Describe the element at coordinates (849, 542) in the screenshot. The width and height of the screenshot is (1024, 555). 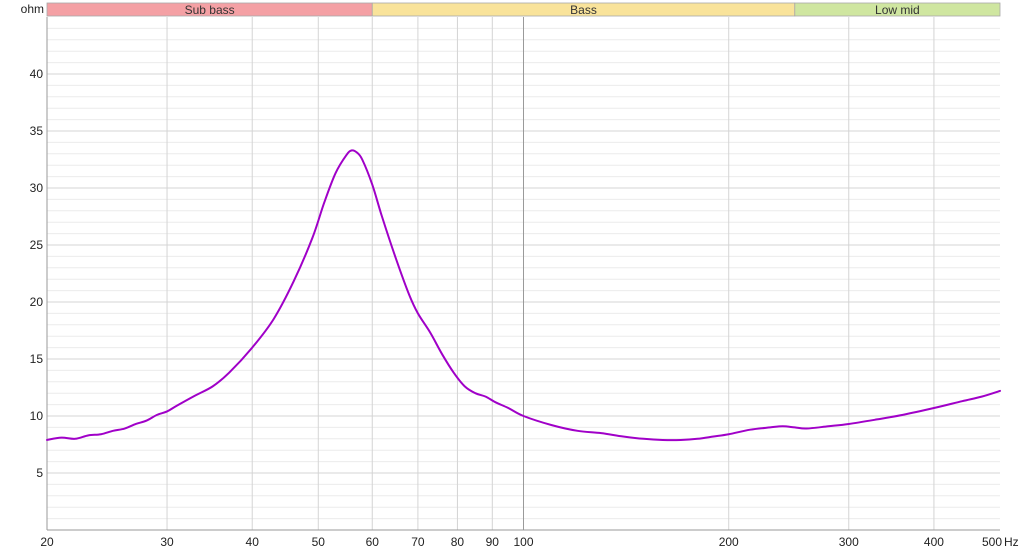
I see `x-tick-label: 300` at that location.